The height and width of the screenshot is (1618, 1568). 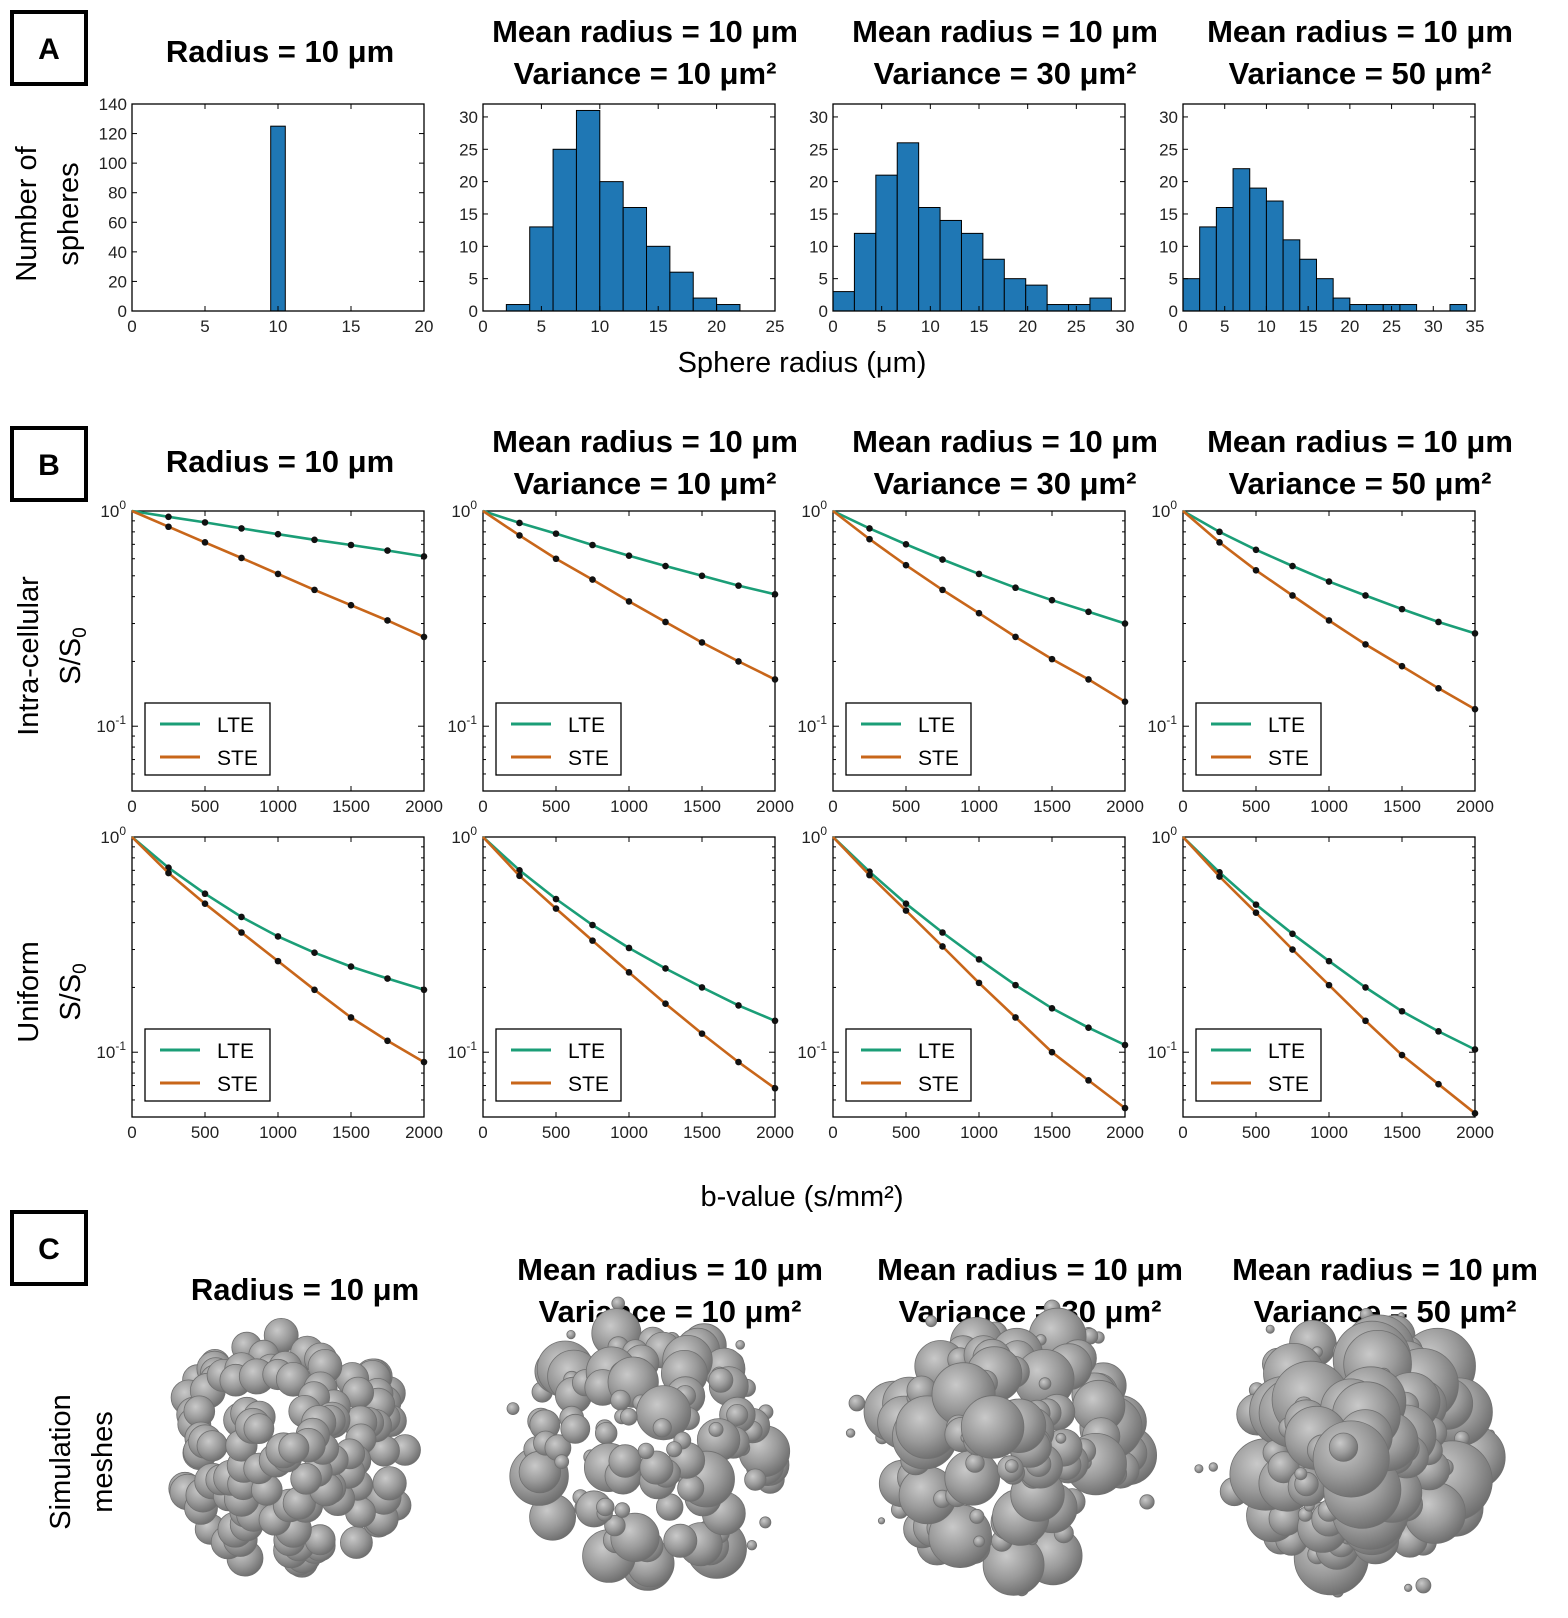 What do you see at coordinates (73, 655) in the screenshot?
I see `intra-y-label-line2: S/S0` at bounding box center [73, 655].